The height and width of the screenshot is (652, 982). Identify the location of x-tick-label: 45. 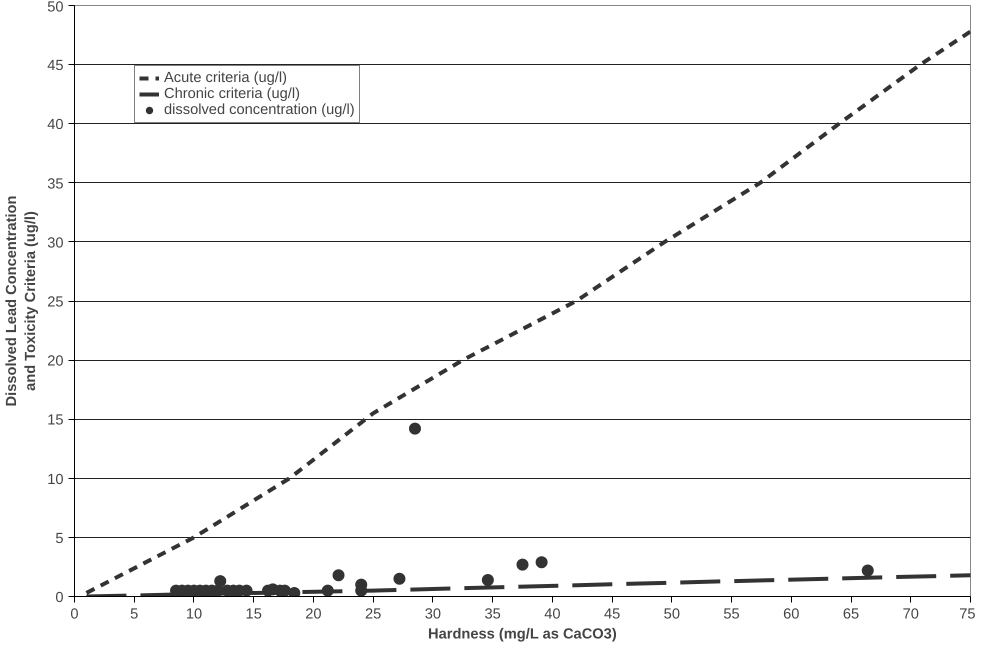
(612, 614).